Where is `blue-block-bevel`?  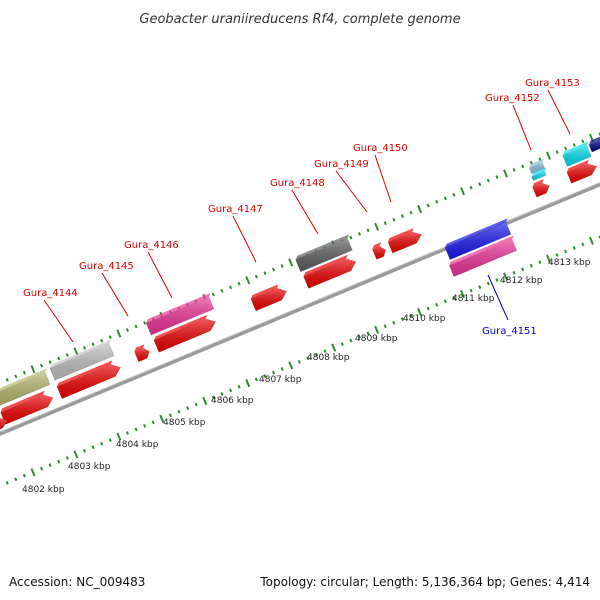
blue-block-bevel is located at coordinates (476, 233).